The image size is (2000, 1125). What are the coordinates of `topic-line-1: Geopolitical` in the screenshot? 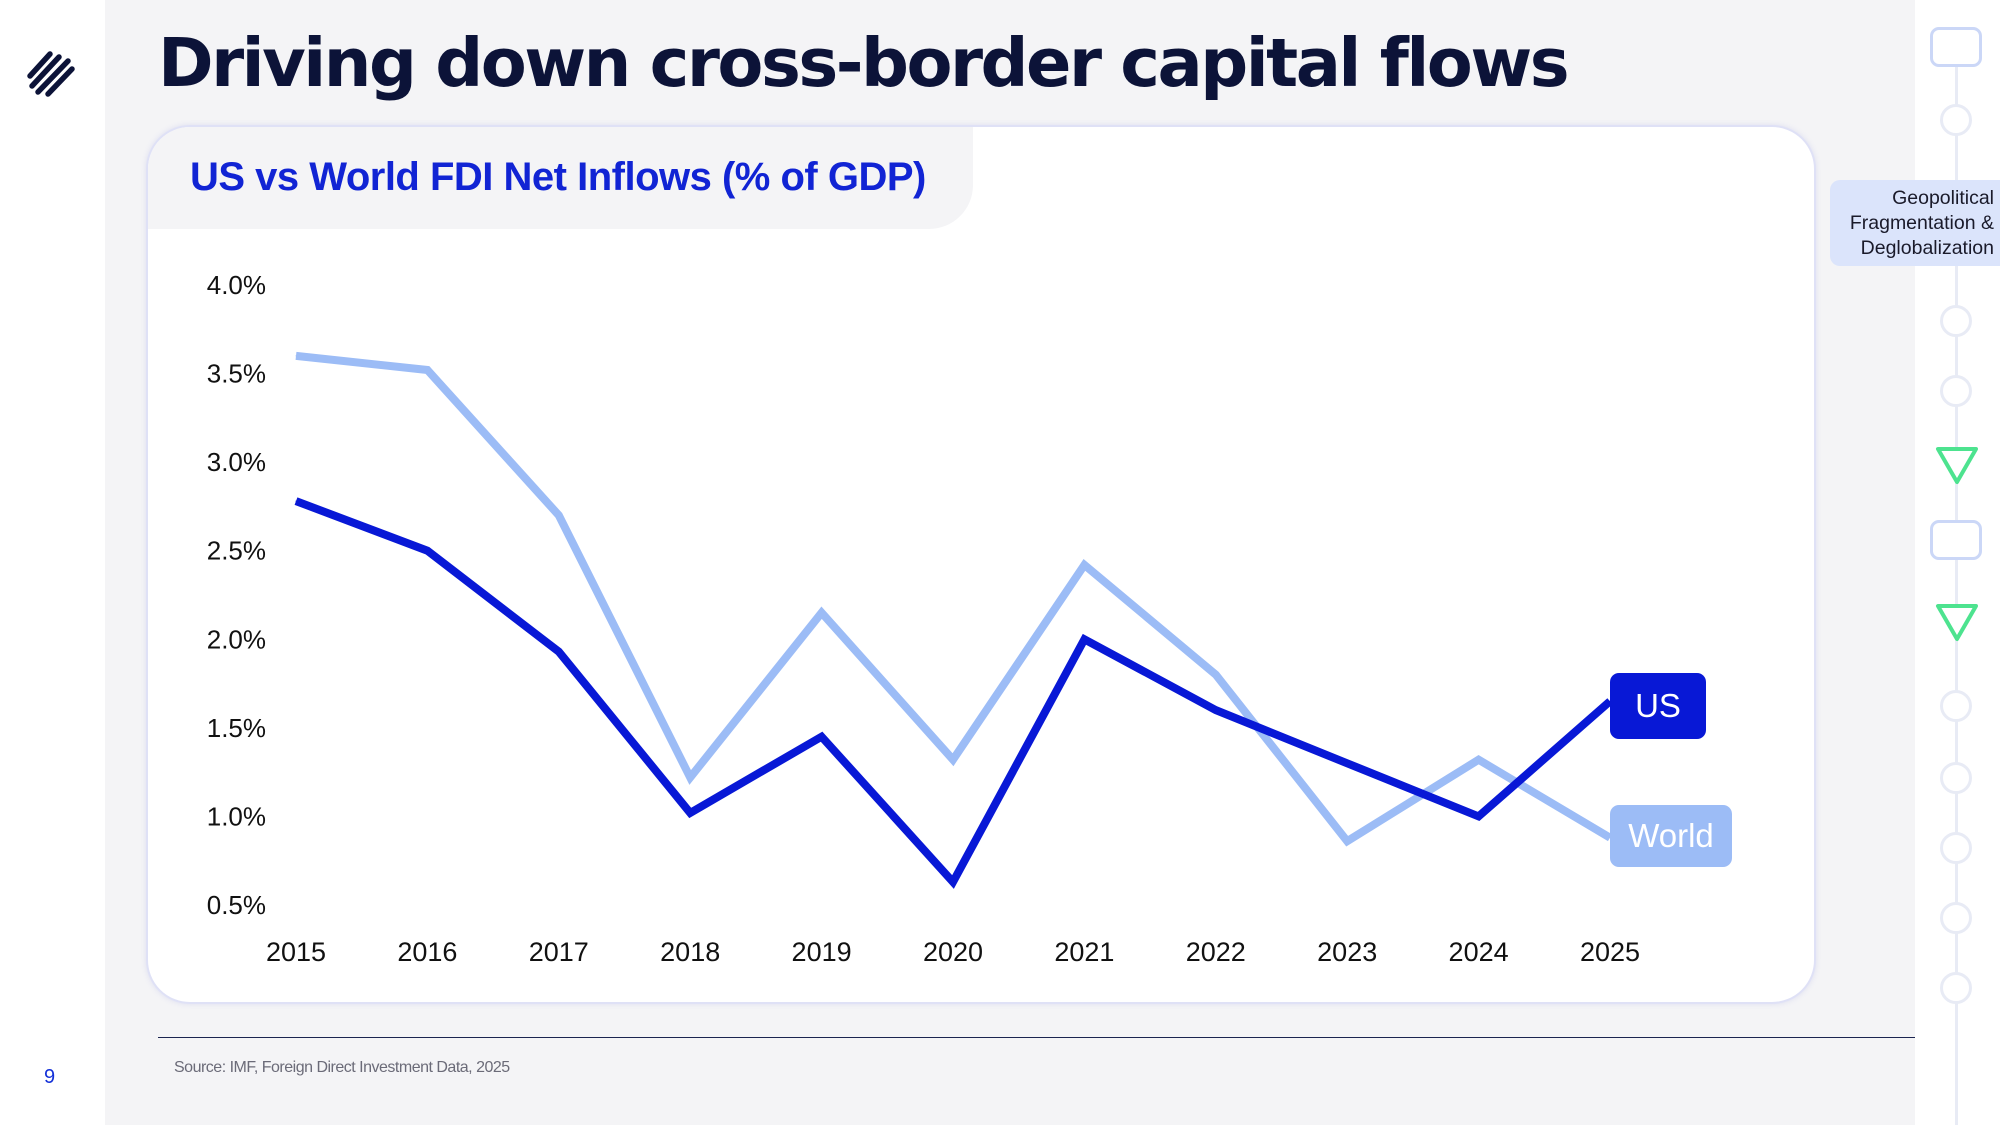 It's located at (1943, 198).